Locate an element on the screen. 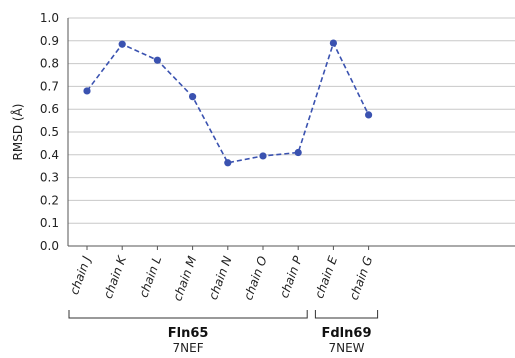 This screenshot has height=358, width=515. y-tick-label: 1.0 is located at coordinates (49, 18).